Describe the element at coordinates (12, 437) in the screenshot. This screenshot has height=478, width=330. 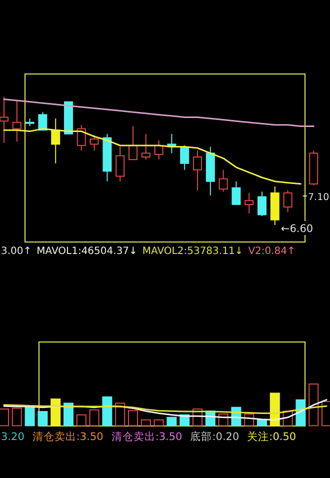
I see `text: 3.20` at that location.